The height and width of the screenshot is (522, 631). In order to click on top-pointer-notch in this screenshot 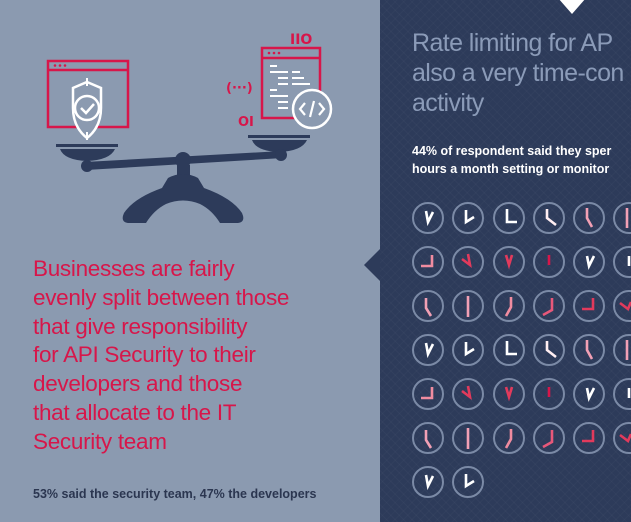, I will do `click(572, 7)`.